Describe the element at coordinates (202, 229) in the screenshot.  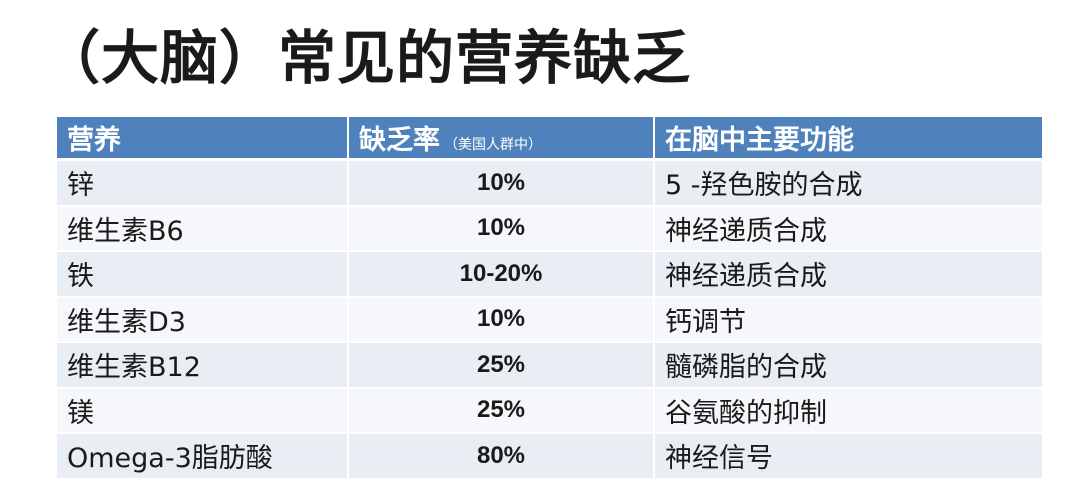
I see `cell-nutrient: 维生素B6` at that location.